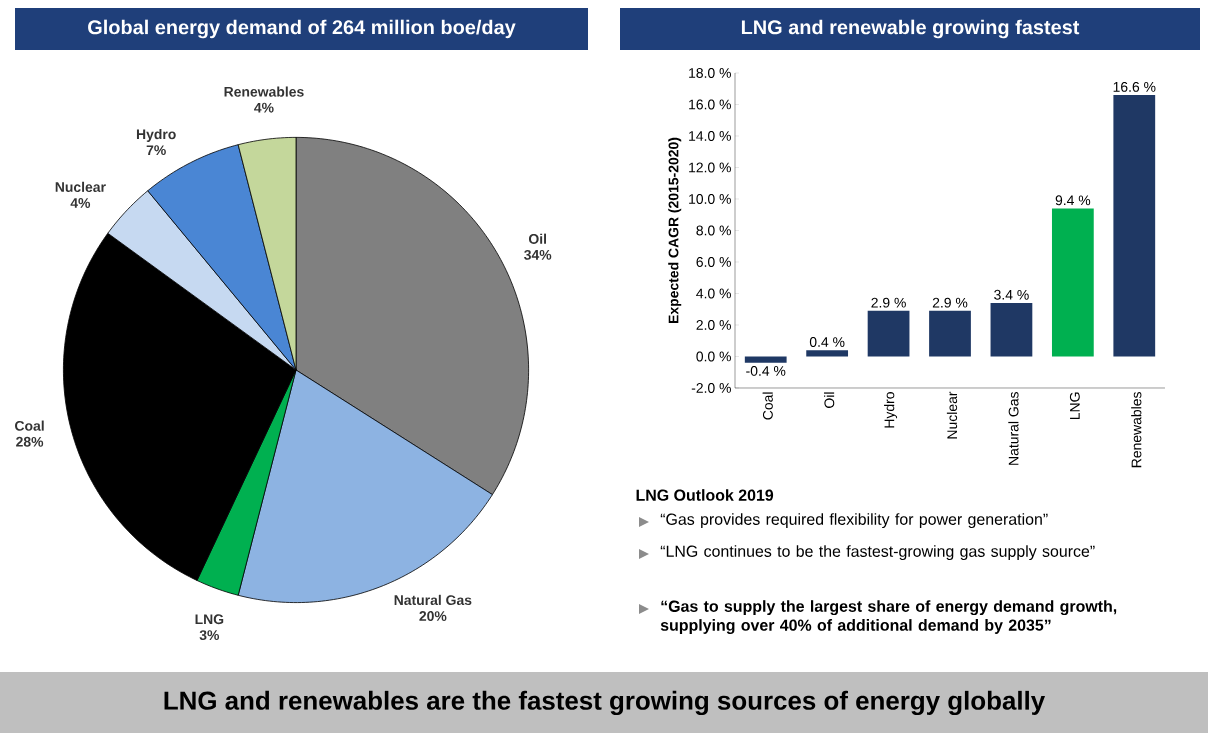  I want to click on data-label: 3%, so click(209, 635).